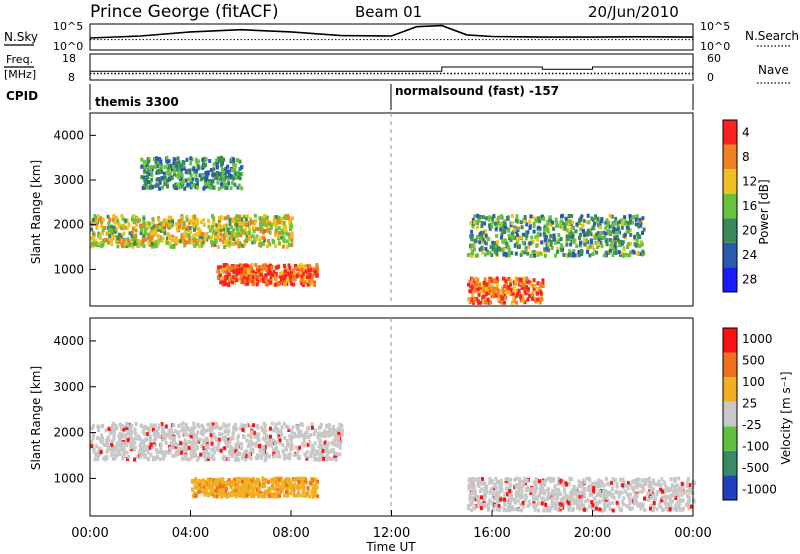 Image resolution: width=800 pixels, height=554 pixels. What do you see at coordinates (290, 533) in the screenshot?
I see `time-tick-label: 08:00` at bounding box center [290, 533].